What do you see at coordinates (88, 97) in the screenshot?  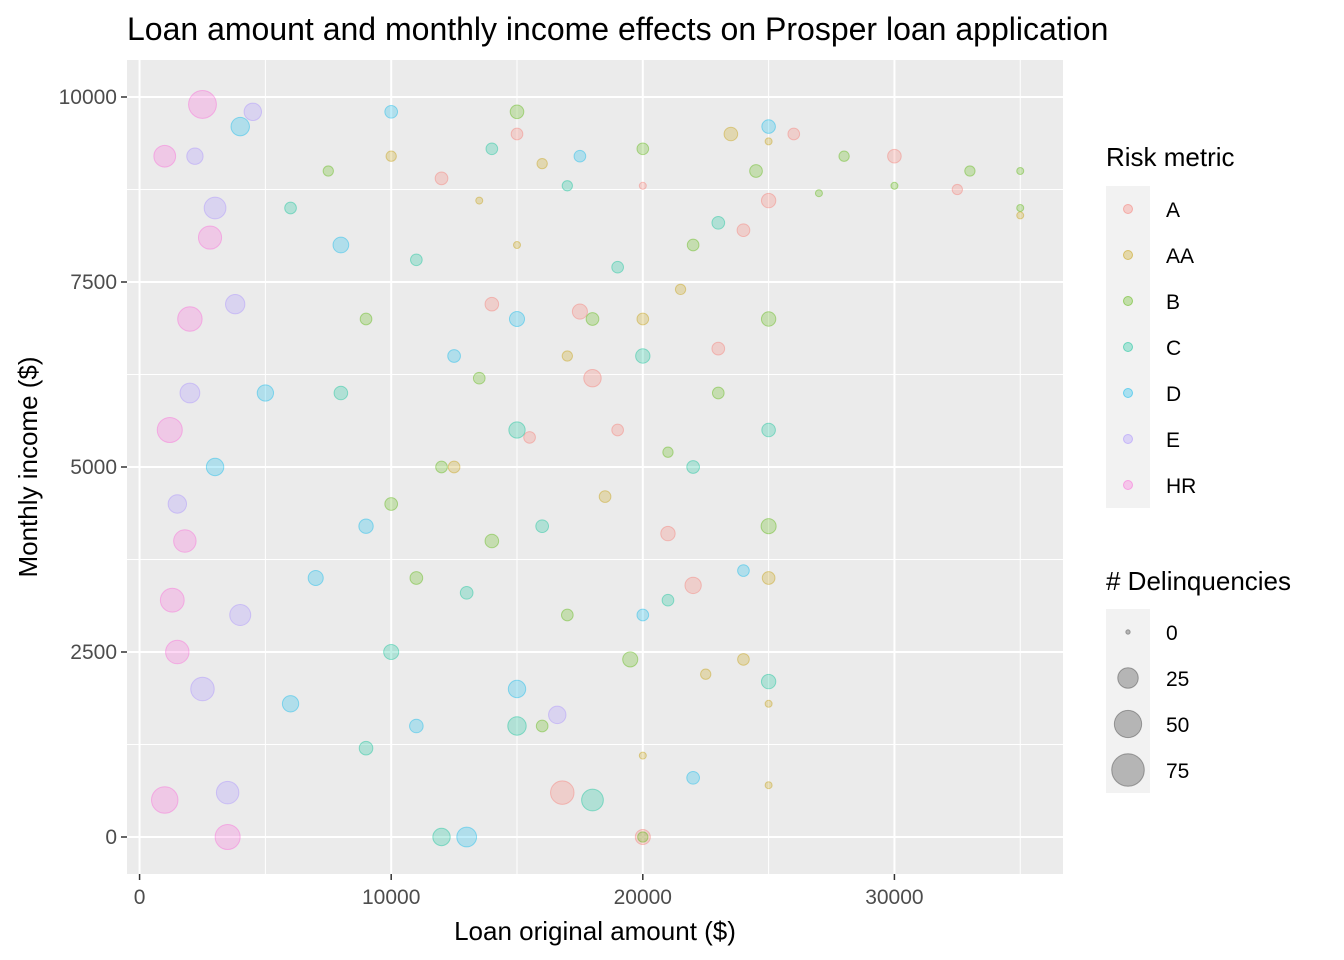 I see `y-tick-label: 10000` at bounding box center [88, 97].